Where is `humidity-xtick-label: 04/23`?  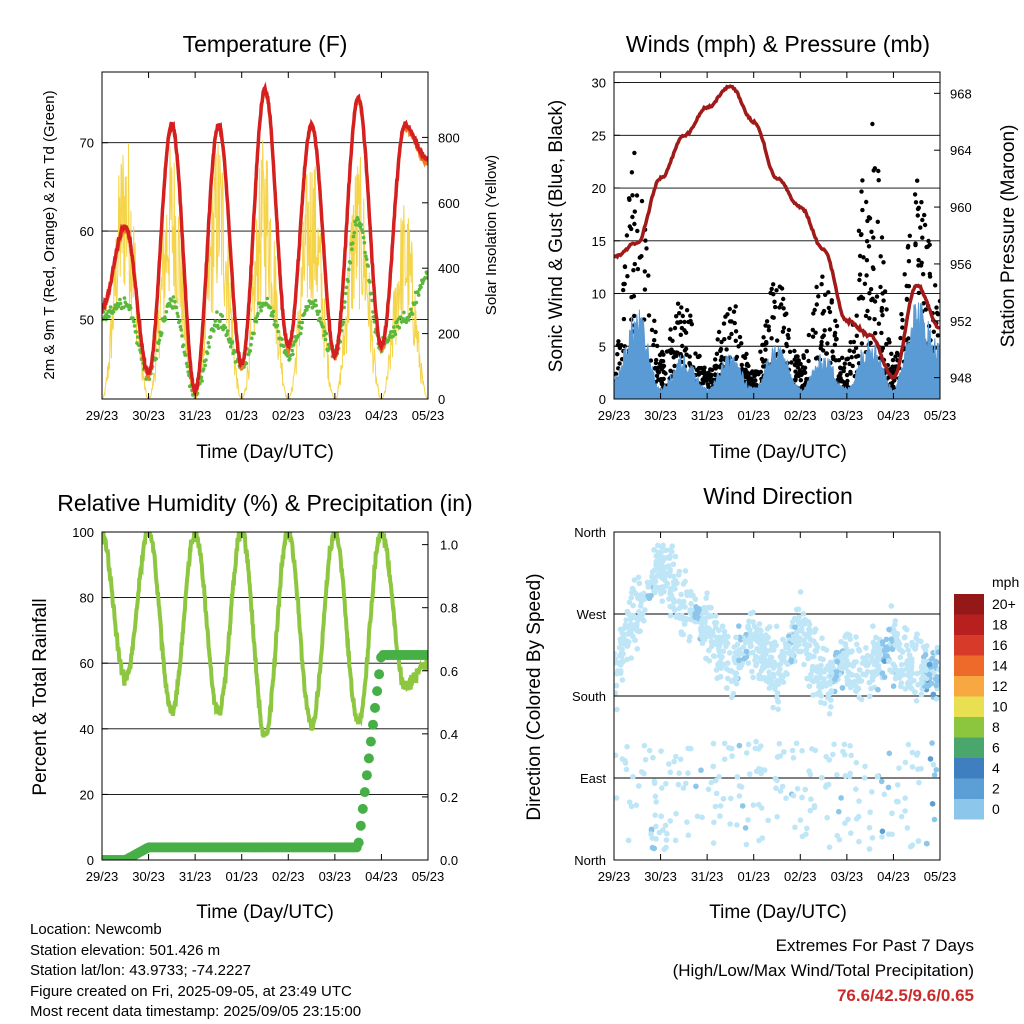 humidity-xtick-label: 04/23 is located at coordinates (381, 876).